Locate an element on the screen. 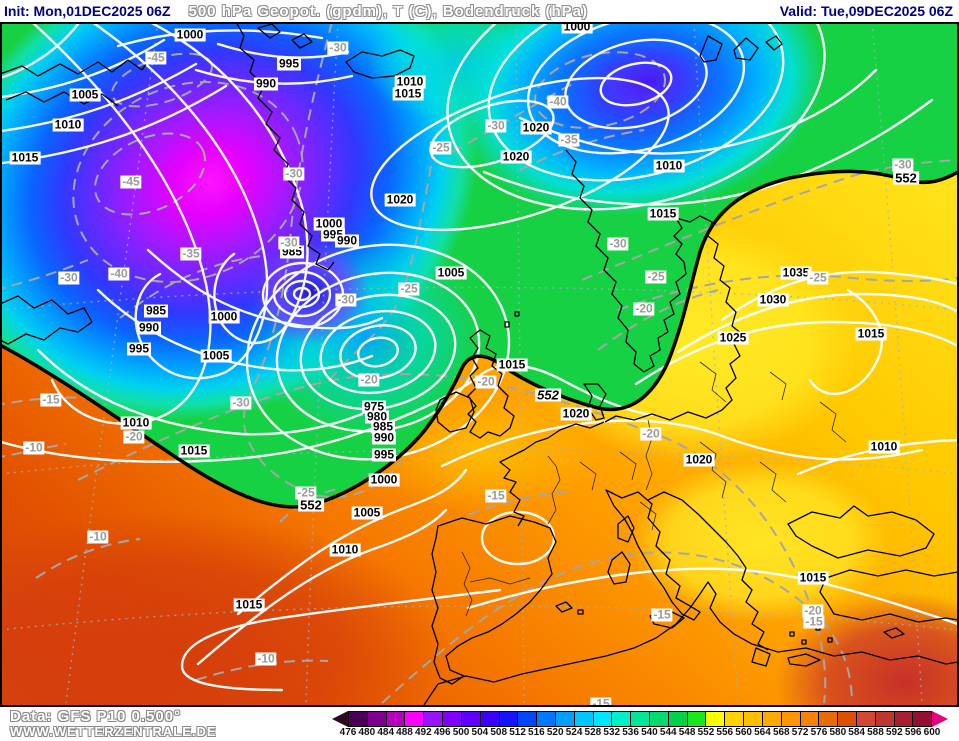 This screenshot has height=741, width=959. pressure-label: 990 is located at coordinates (266, 83).